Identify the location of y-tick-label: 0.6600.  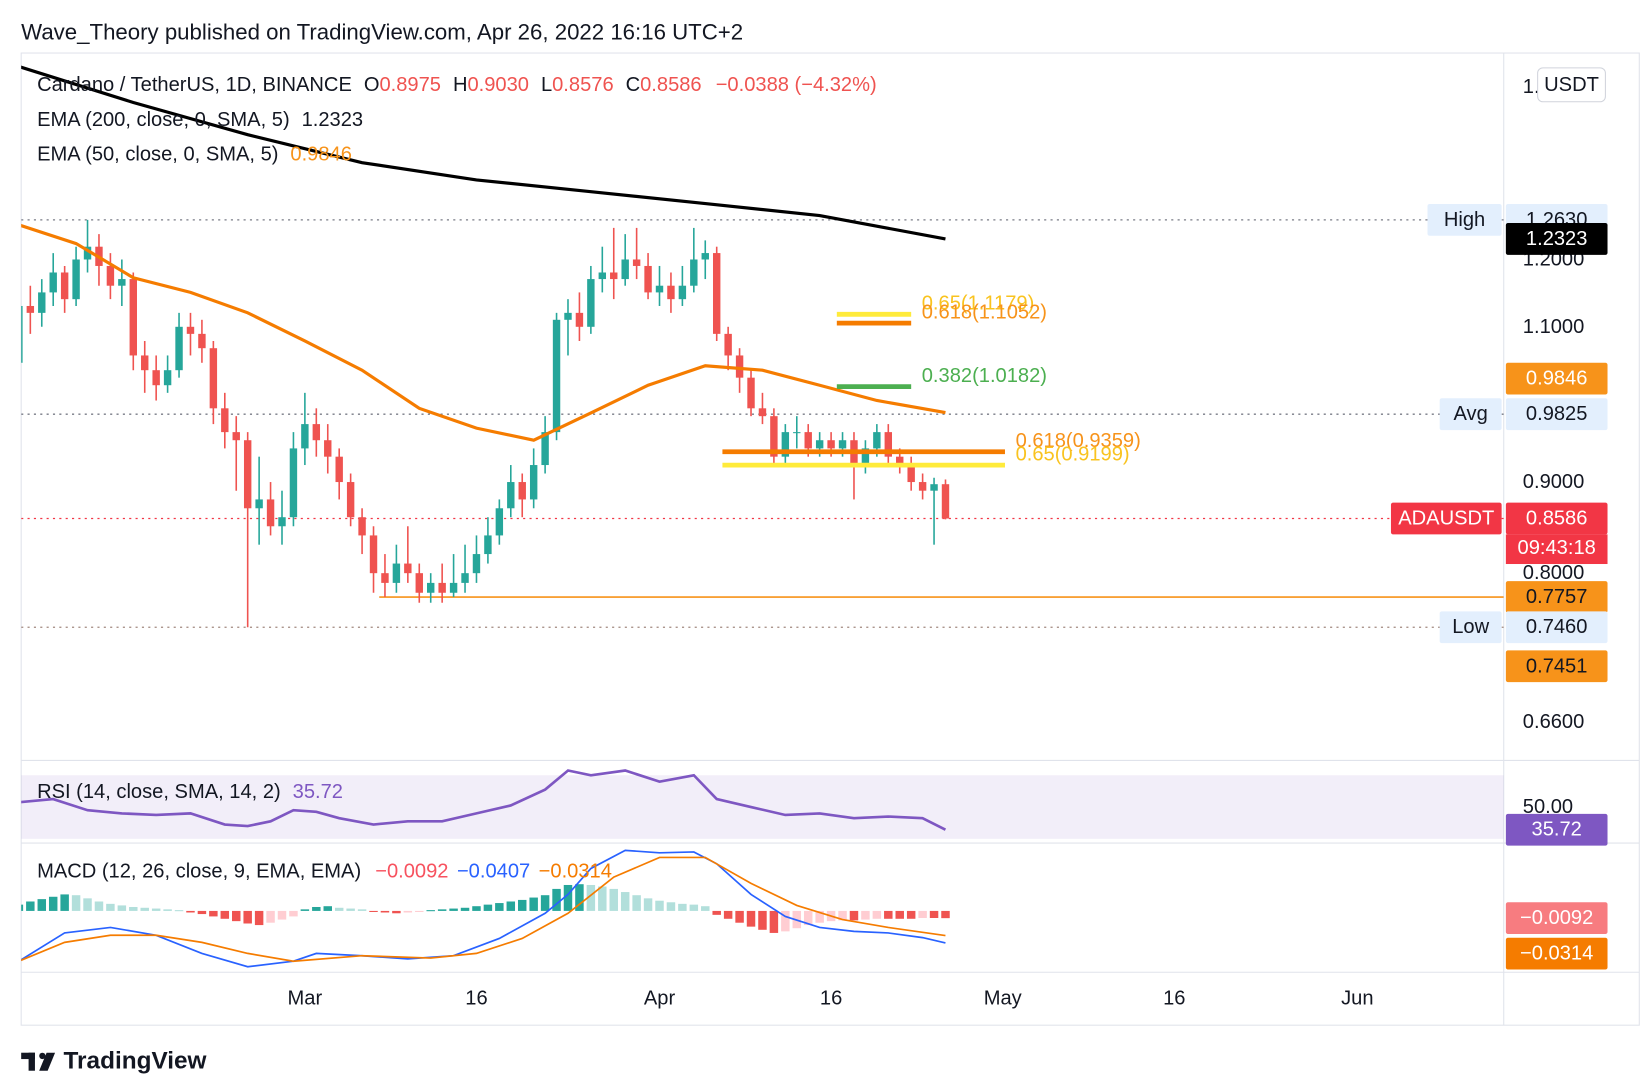
(1554, 722).